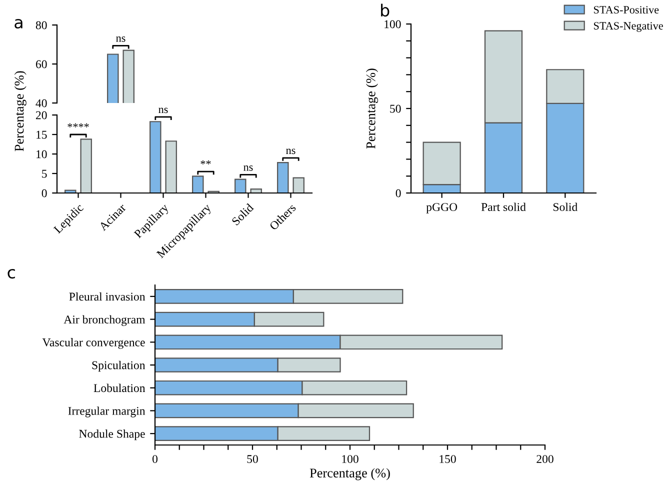 The image size is (669, 487). I want to click on x-tick-label: 0, so click(155, 459).